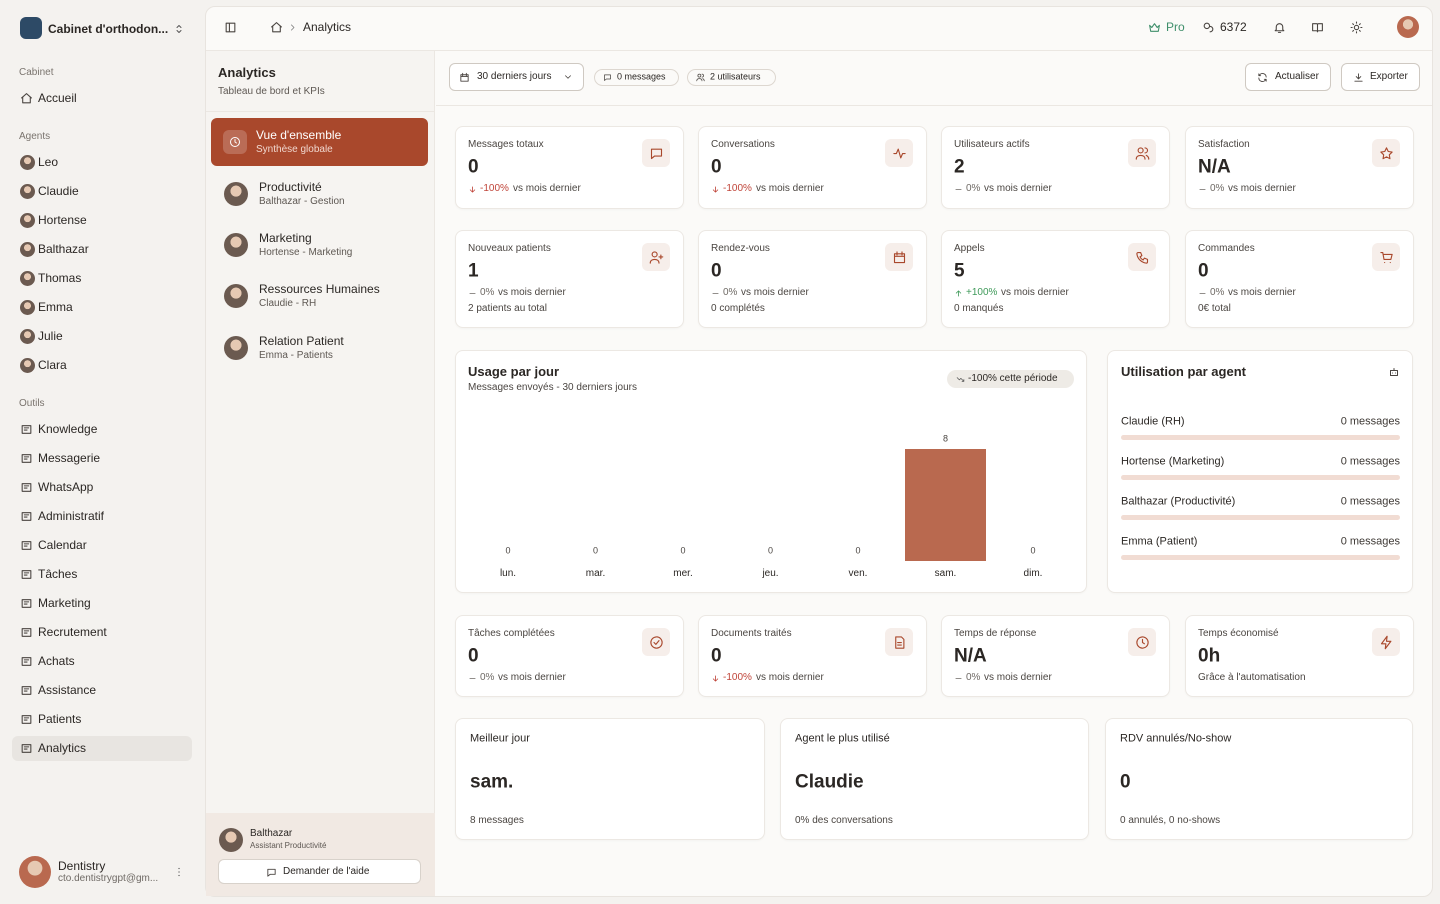 Image resolution: width=1440 pixels, height=904 pixels. I want to click on kpi-label: Nouveaux patients, so click(509, 248).